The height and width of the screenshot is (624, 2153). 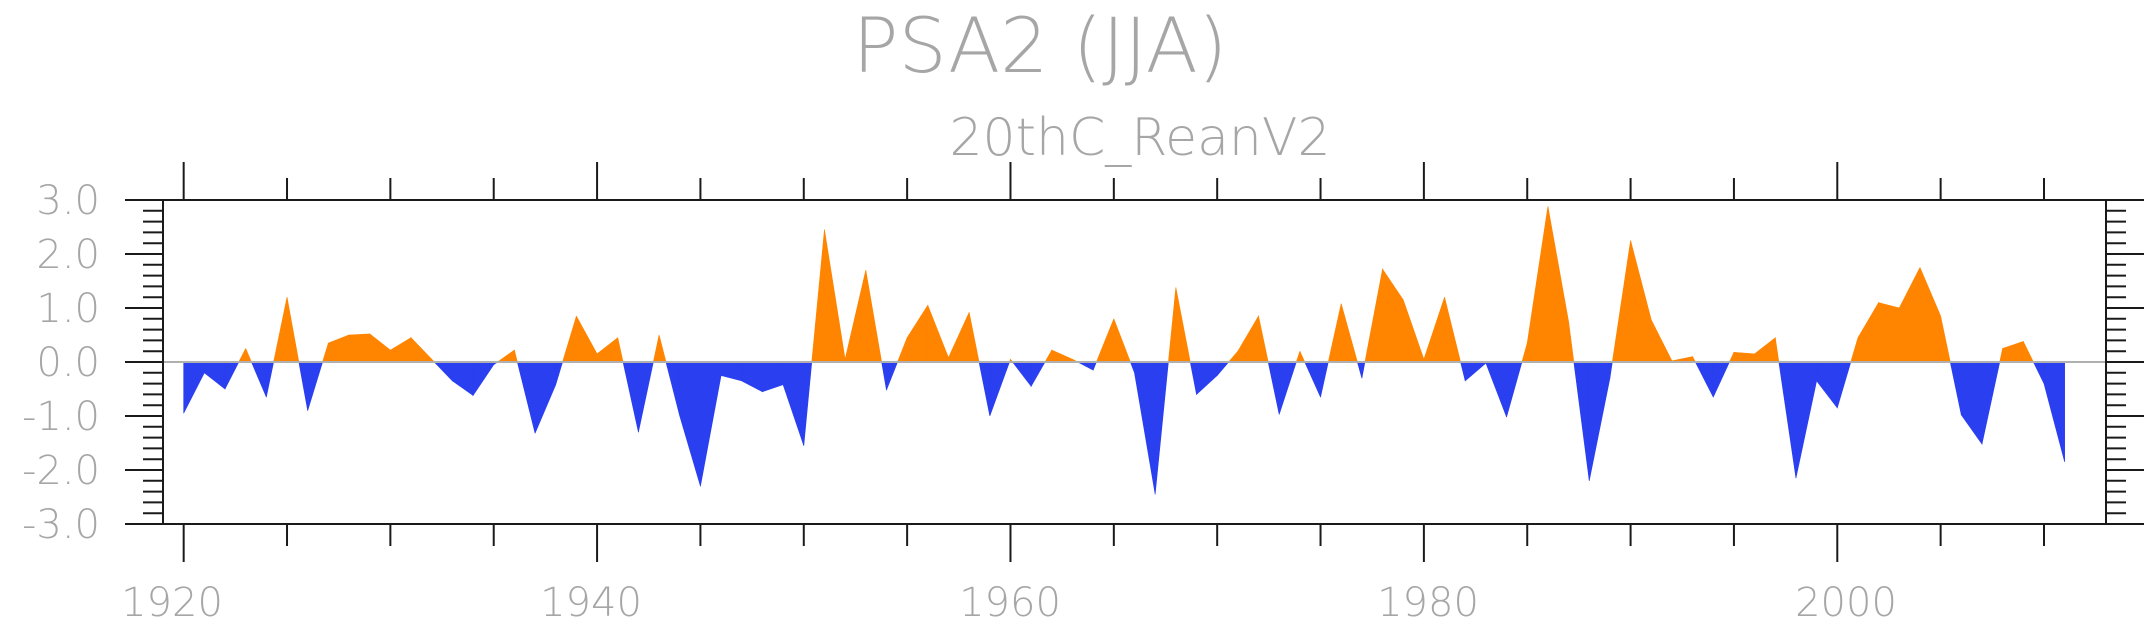 I want to click on y-tick-label: 3.0, so click(x=68, y=201).